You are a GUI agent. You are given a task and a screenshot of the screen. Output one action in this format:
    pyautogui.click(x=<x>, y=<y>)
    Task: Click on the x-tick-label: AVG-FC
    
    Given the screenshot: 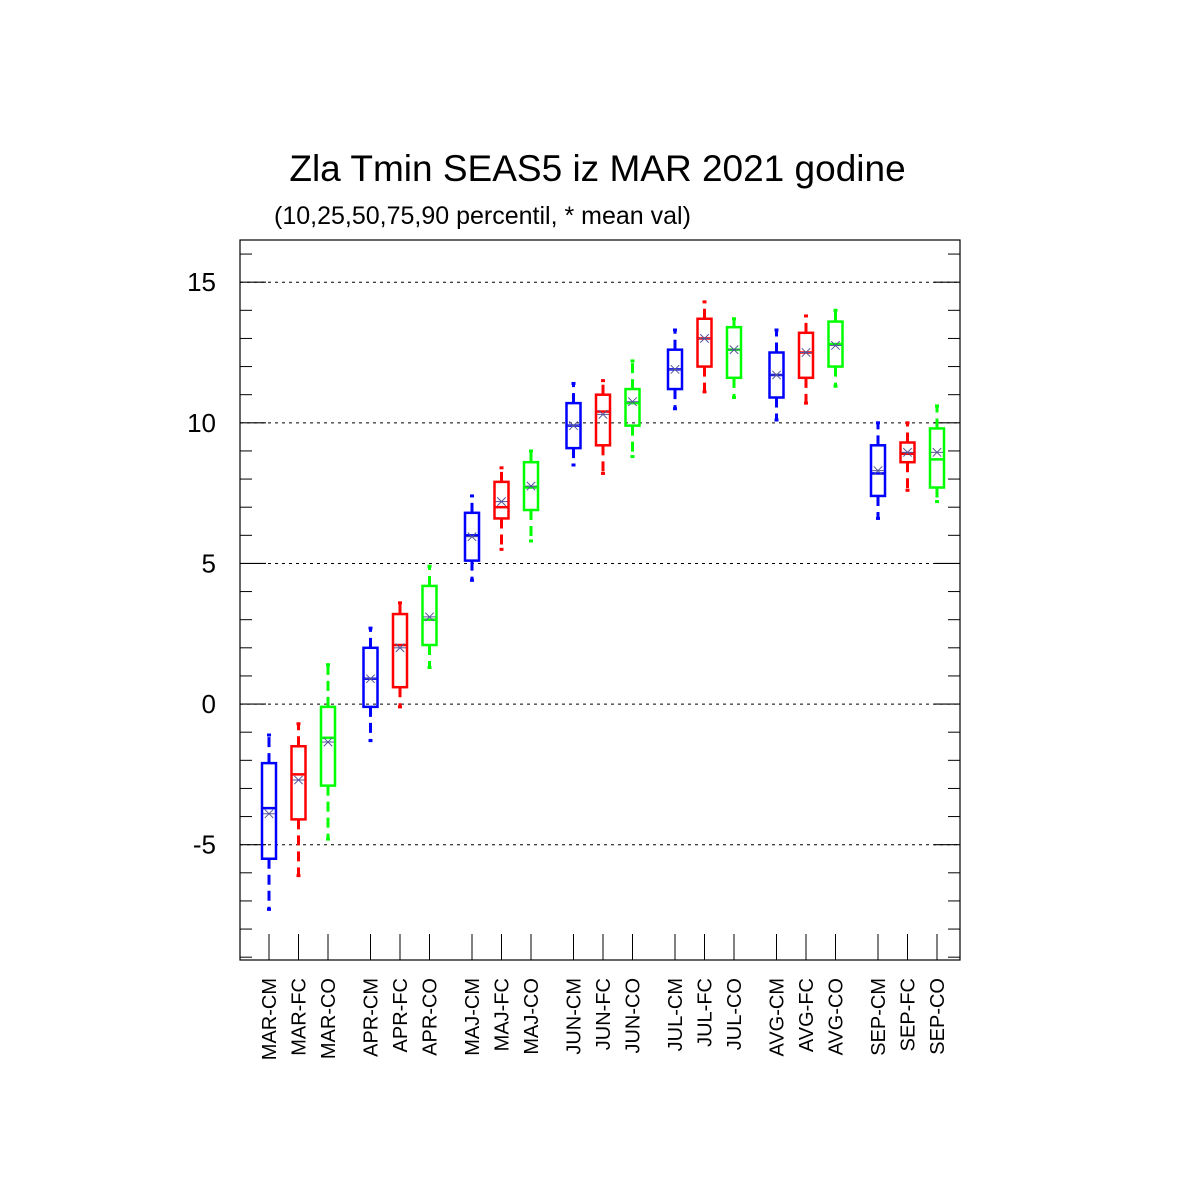 What is the action you would take?
    pyautogui.click(x=807, y=1015)
    